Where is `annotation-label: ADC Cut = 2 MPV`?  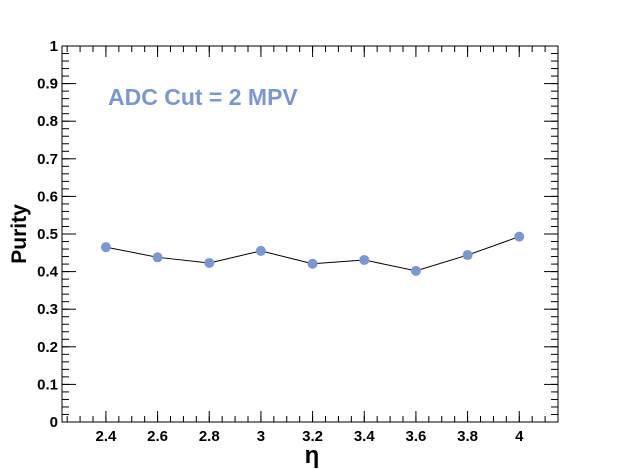 annotation-label: ADC Cut = 2 MPV is located at coordinates (203, 97).